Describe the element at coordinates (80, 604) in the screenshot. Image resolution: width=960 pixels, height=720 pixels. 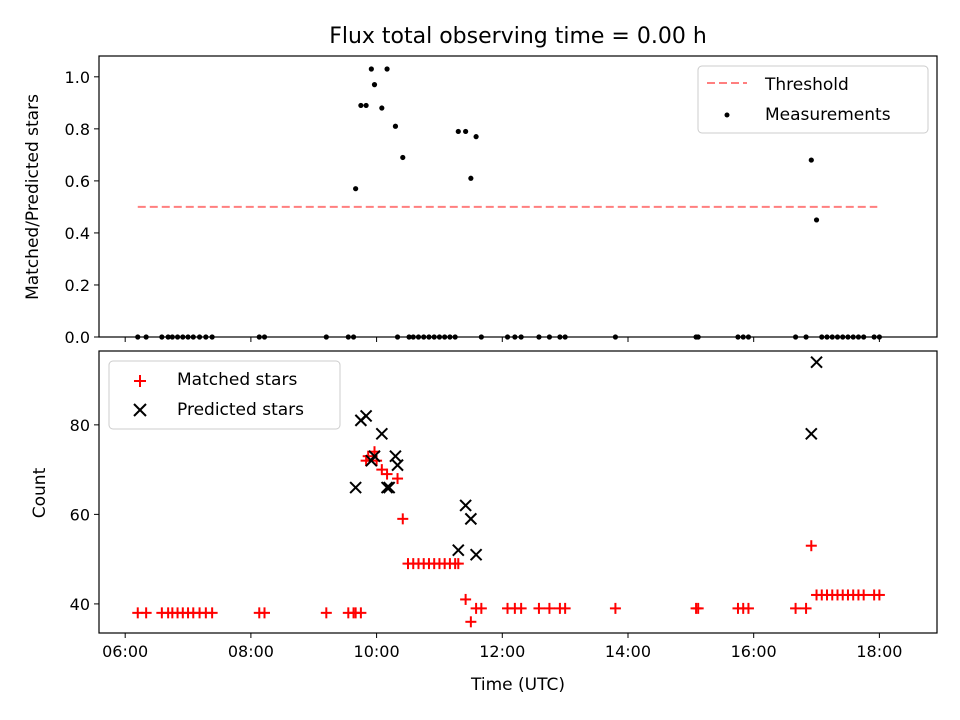
I see `bottom-y-tick-label: 40` at that location.